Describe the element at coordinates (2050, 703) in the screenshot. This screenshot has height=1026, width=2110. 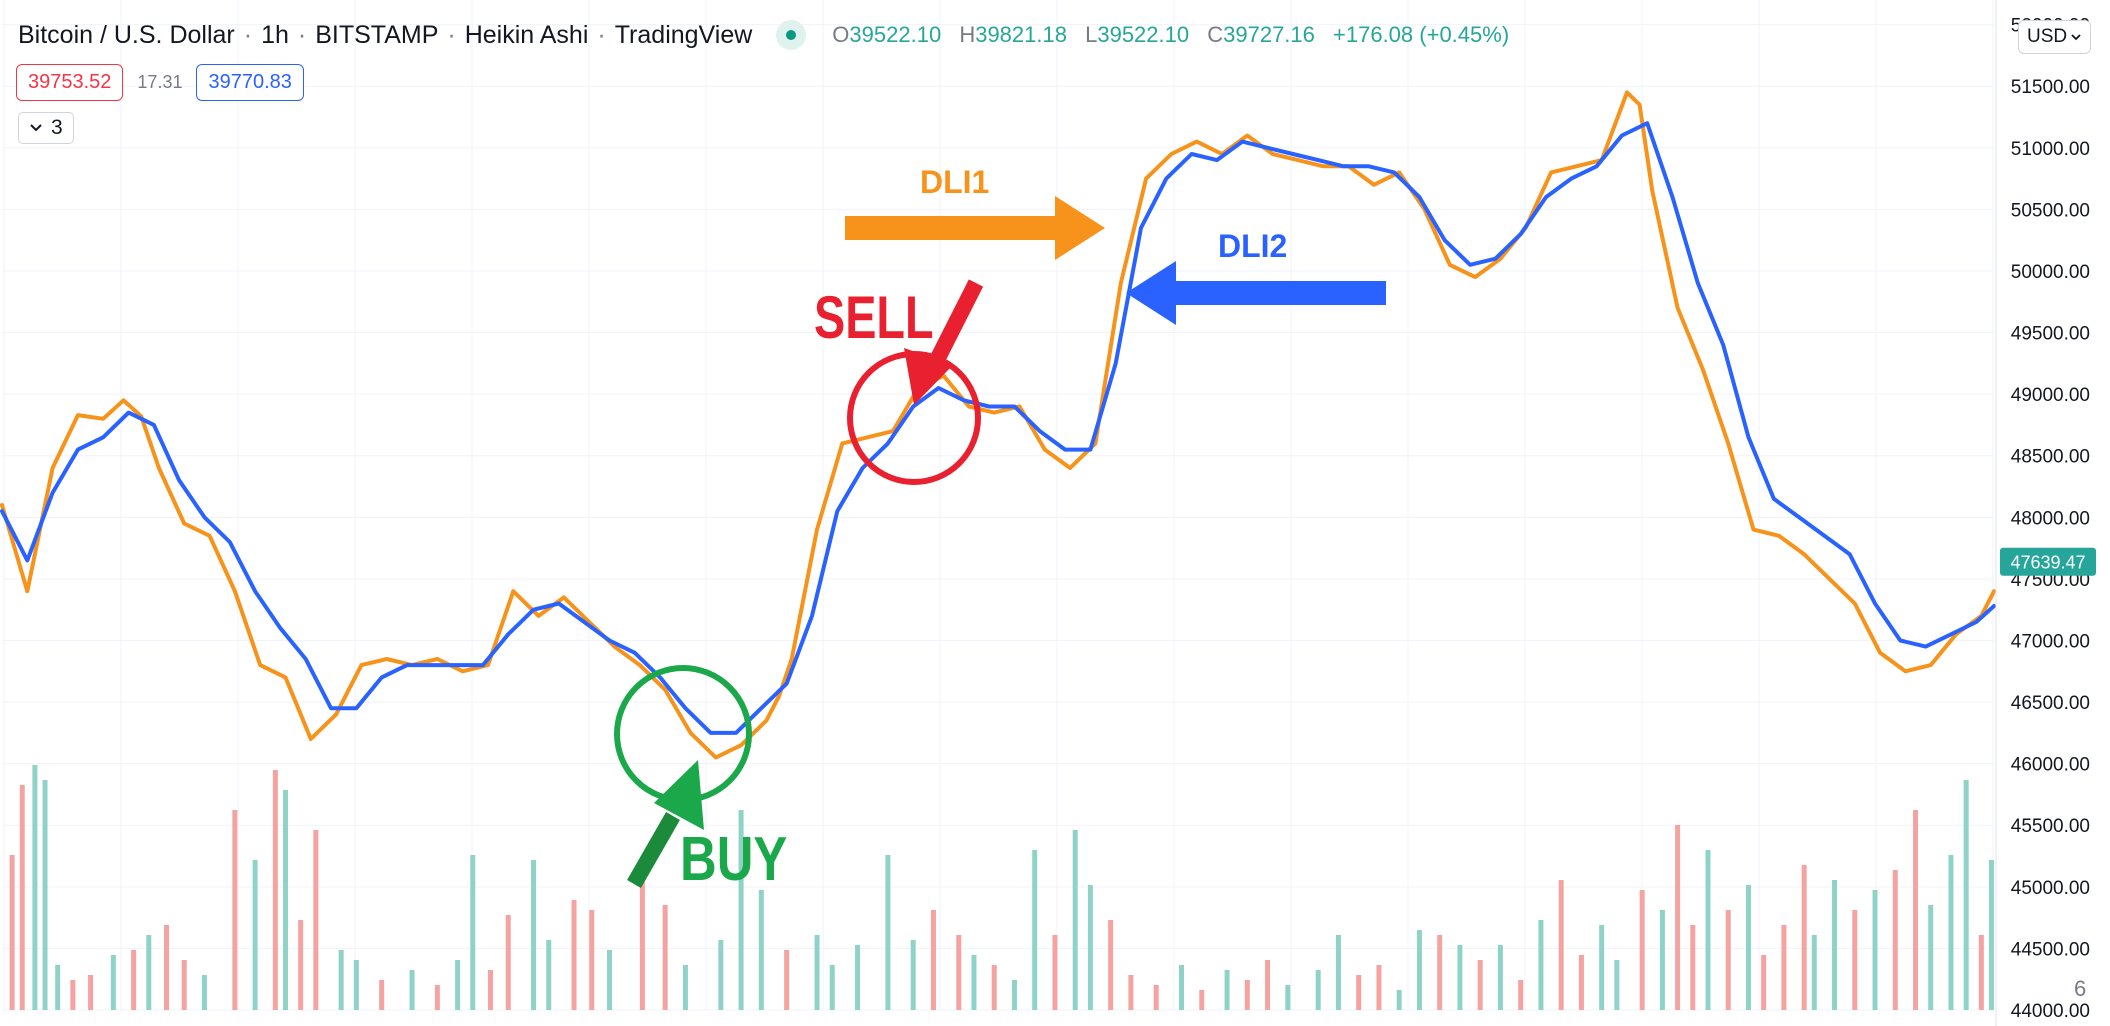
I see `price-tick-label: 46500.00` at that location.